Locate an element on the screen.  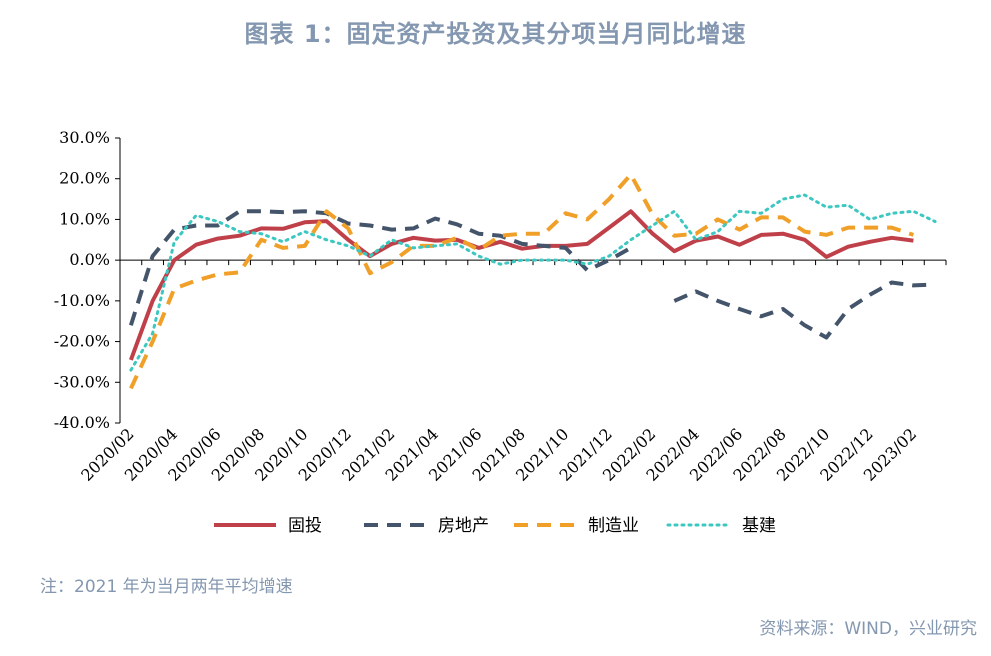
chart-title: 图表 1：固定资产投资及其分项当月同比增速 is located at coordinates (495, 34).